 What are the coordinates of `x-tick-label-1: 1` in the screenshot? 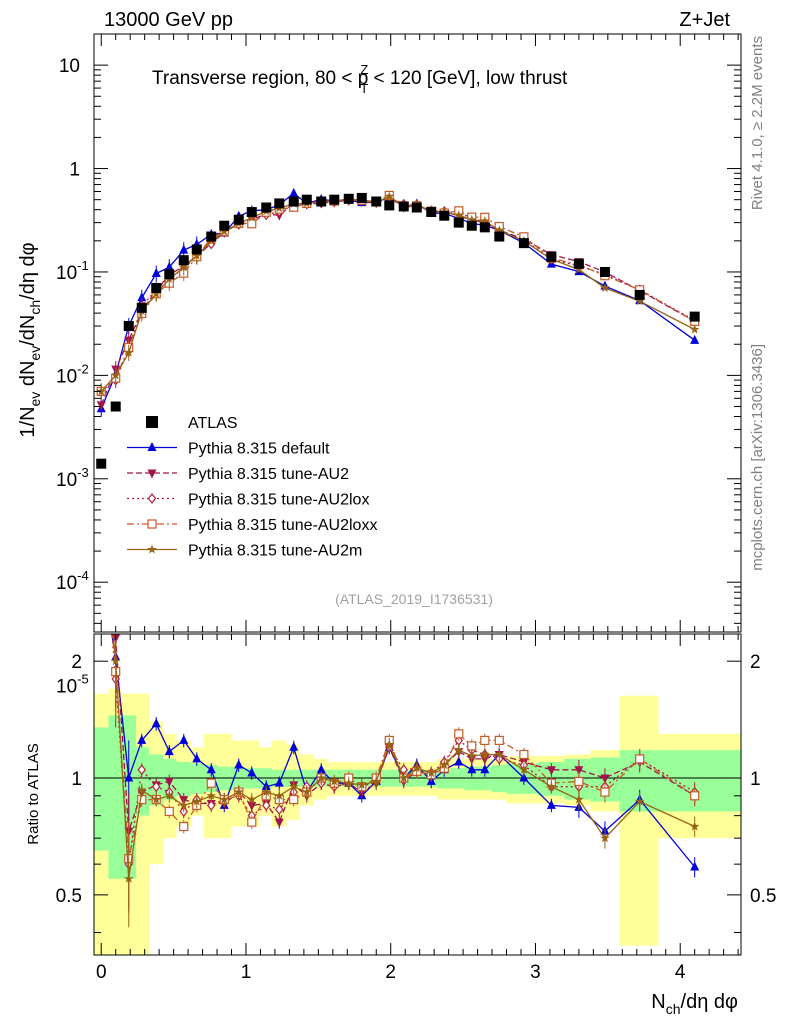 It's located at (246, 972).